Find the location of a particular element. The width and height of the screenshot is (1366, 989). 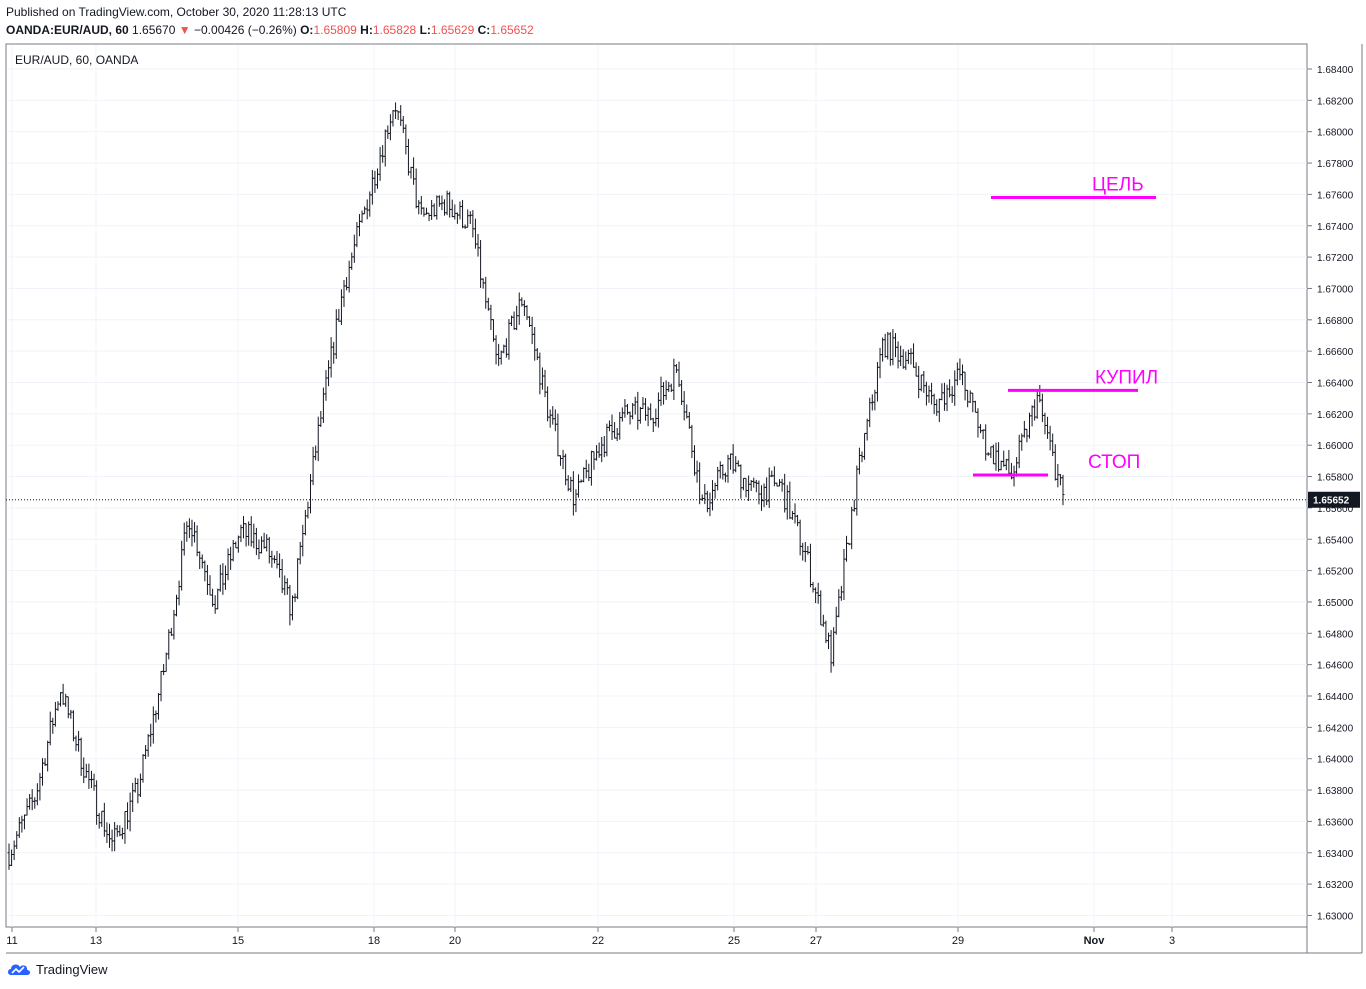

annotation-label: СТОП is located at coordinates (1114, 462).